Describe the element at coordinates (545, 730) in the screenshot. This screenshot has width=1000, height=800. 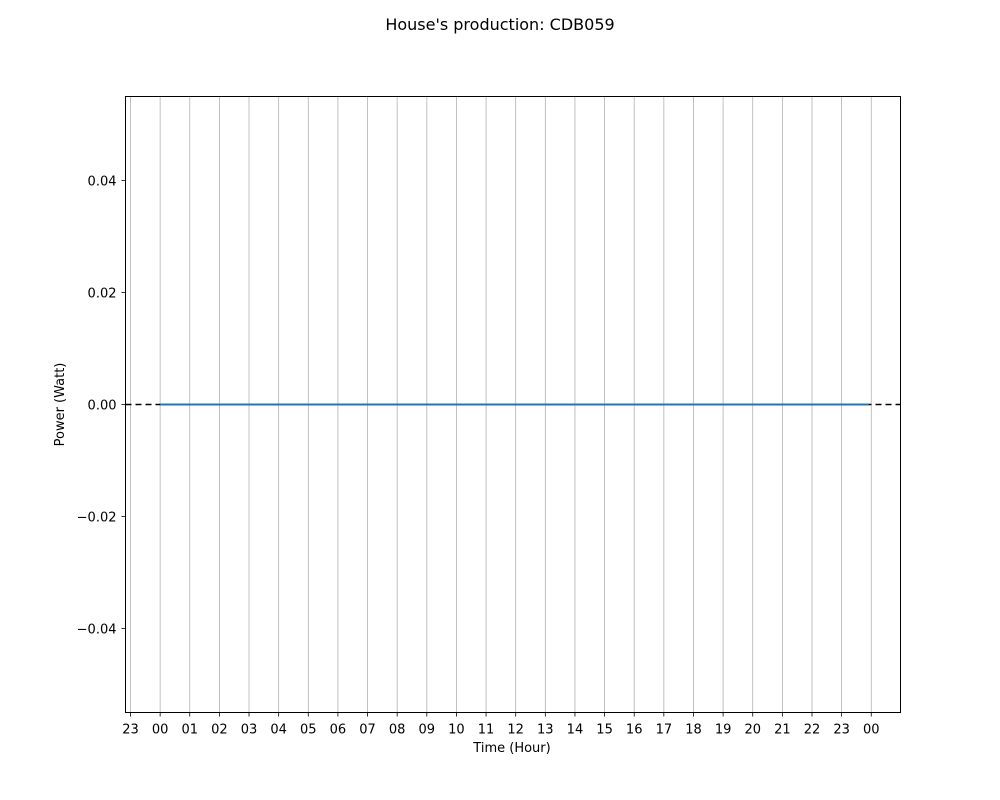
I see `x-tick-label: 13` at that location.